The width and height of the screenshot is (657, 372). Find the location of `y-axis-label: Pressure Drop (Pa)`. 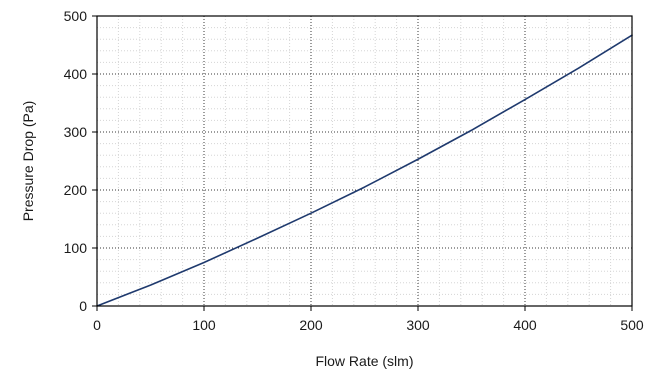

y-axis-label: Pressure Drop (Pa) is located at coordinates (28, 161).